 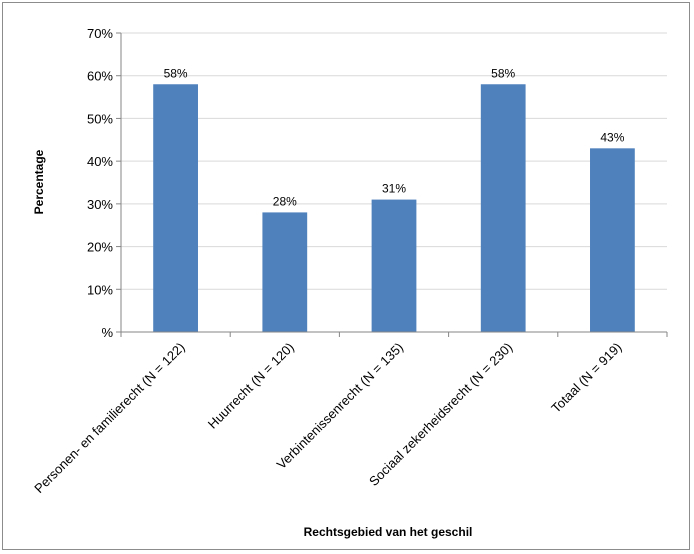 What do you see at coordinates (285, 201) in the screenshot?
I see `data-label: 28%` at bounding box center [285, 201].